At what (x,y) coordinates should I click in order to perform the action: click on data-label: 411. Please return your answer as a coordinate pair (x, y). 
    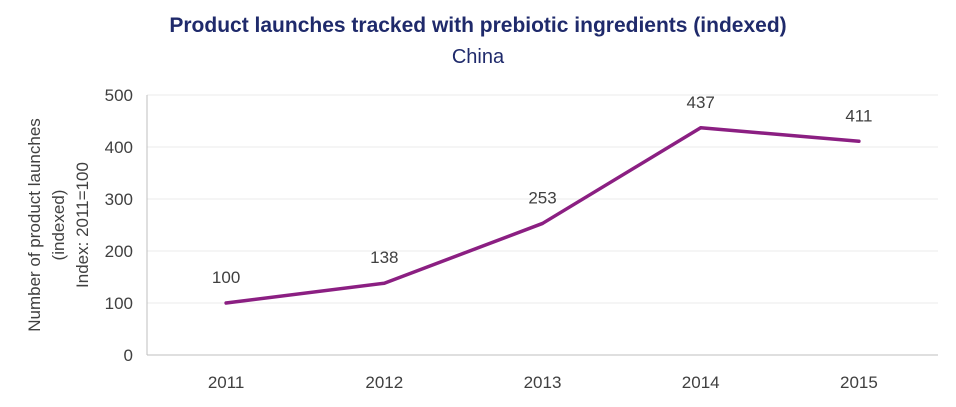
    Looking at the image, I should click on (858, 115).